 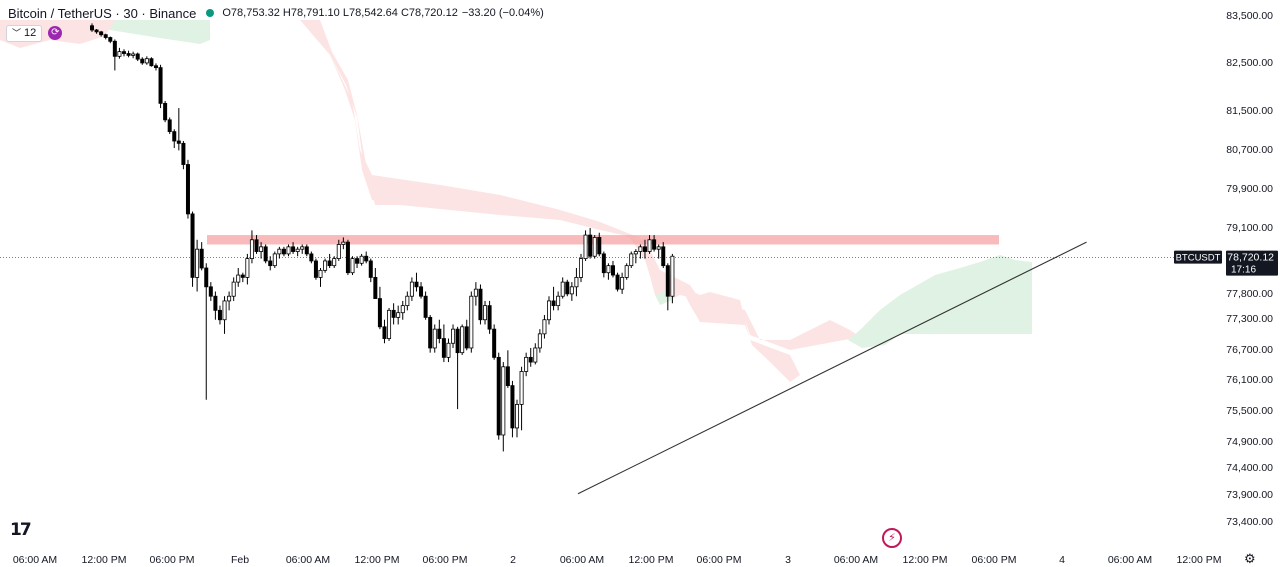 What do you see at coordinates (55, 33) in the screenshot?
I see `sync-icon: ⟳` at bounding box center [55, 33].